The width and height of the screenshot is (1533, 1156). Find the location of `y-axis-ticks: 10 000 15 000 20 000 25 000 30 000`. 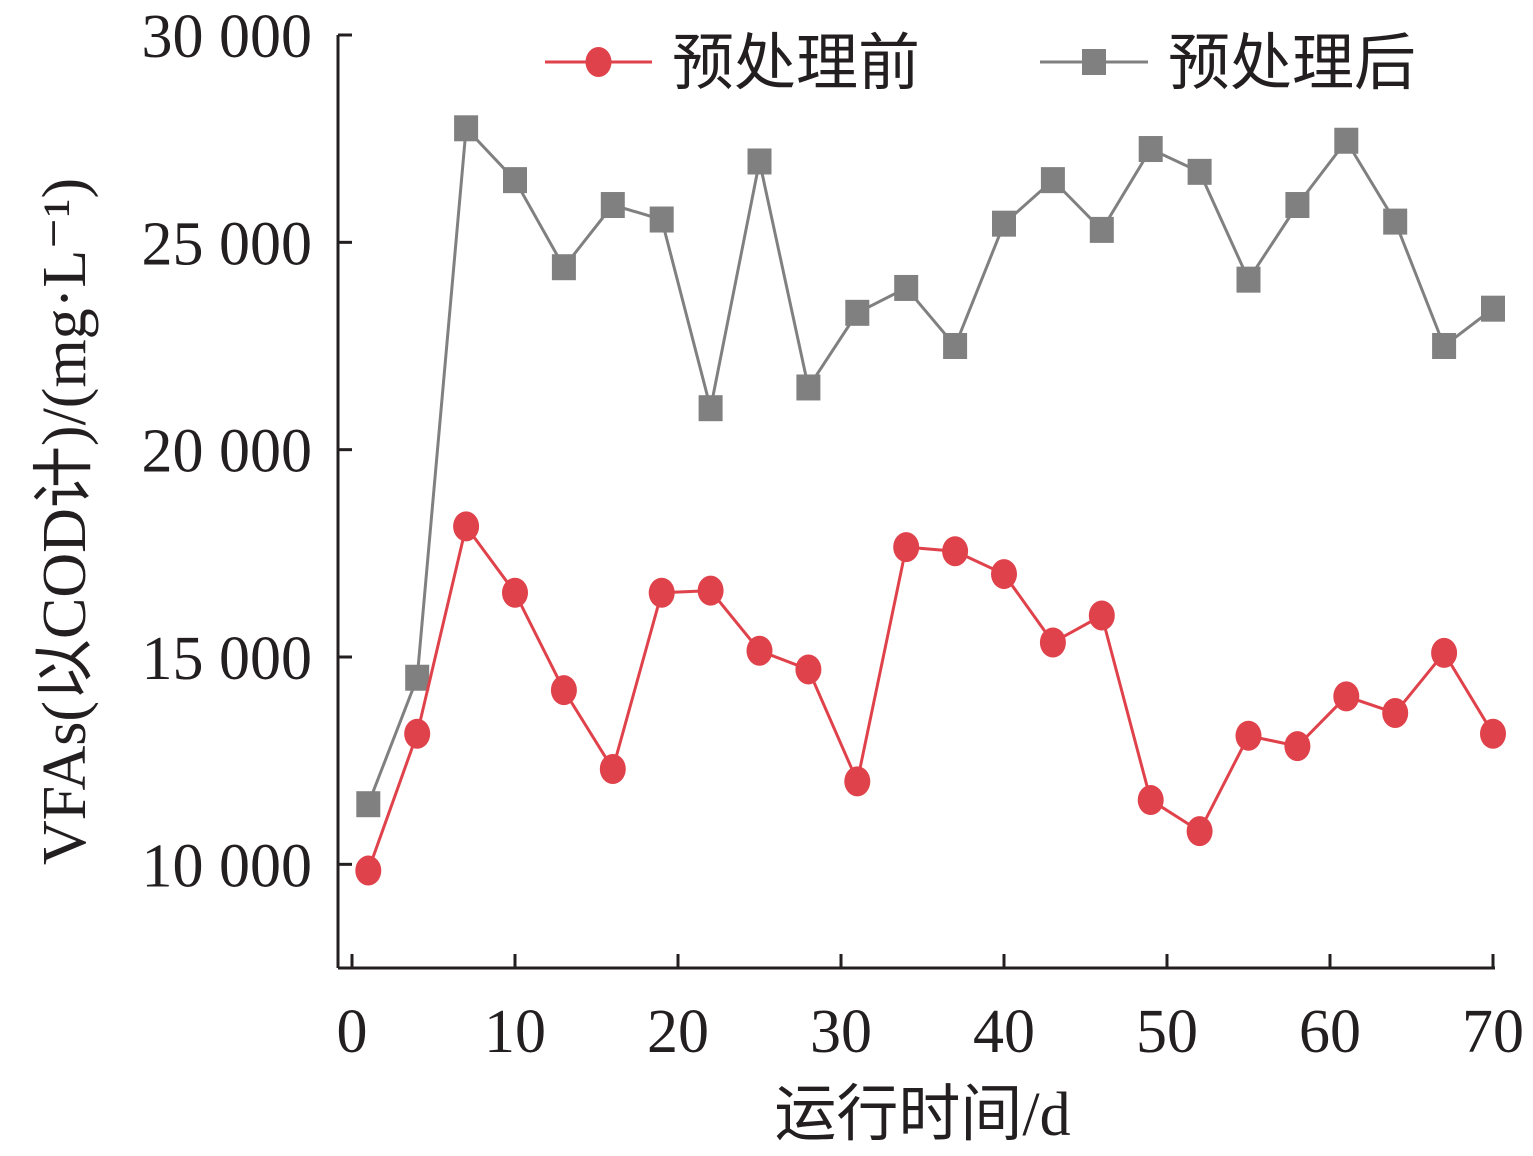

y-axis-ticks: 10 000 15 000 20 000 25 000 30 000 is located at coordinates (247, 451).